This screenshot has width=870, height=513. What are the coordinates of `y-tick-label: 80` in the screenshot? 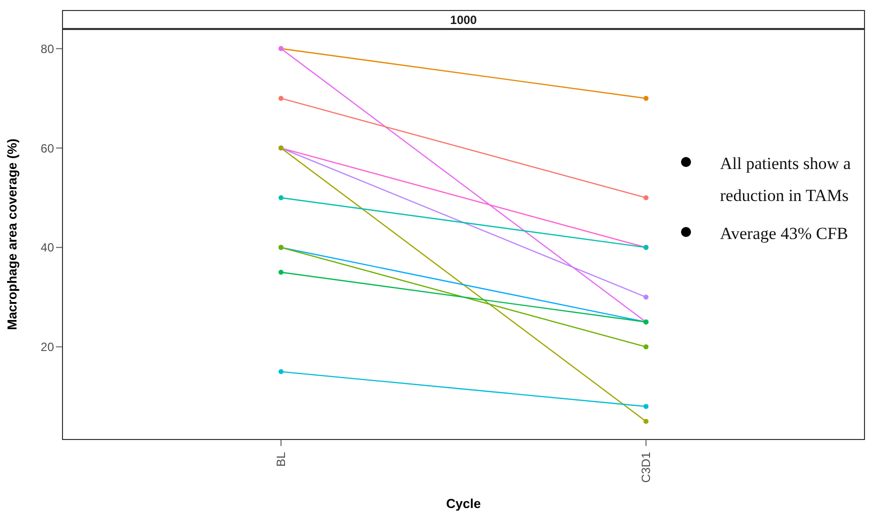 It's located at (47, 49).